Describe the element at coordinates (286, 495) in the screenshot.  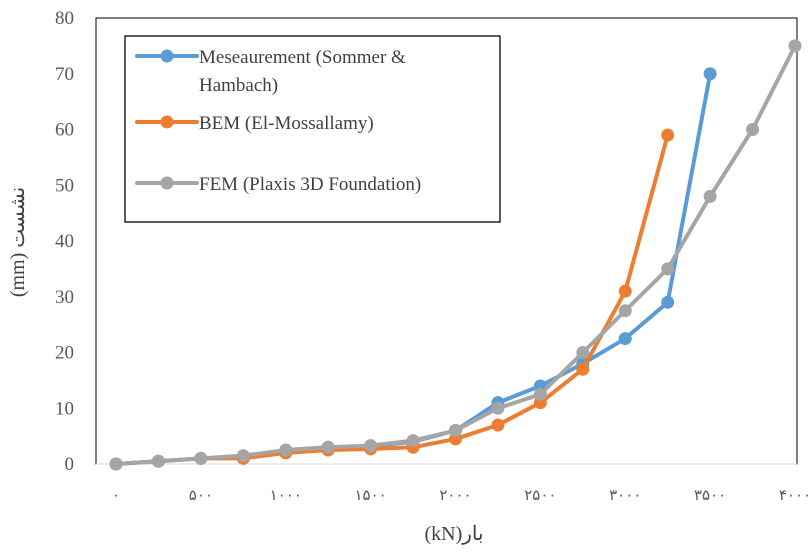
I see `x-tick-label: ۱۰۰۰` at that location.